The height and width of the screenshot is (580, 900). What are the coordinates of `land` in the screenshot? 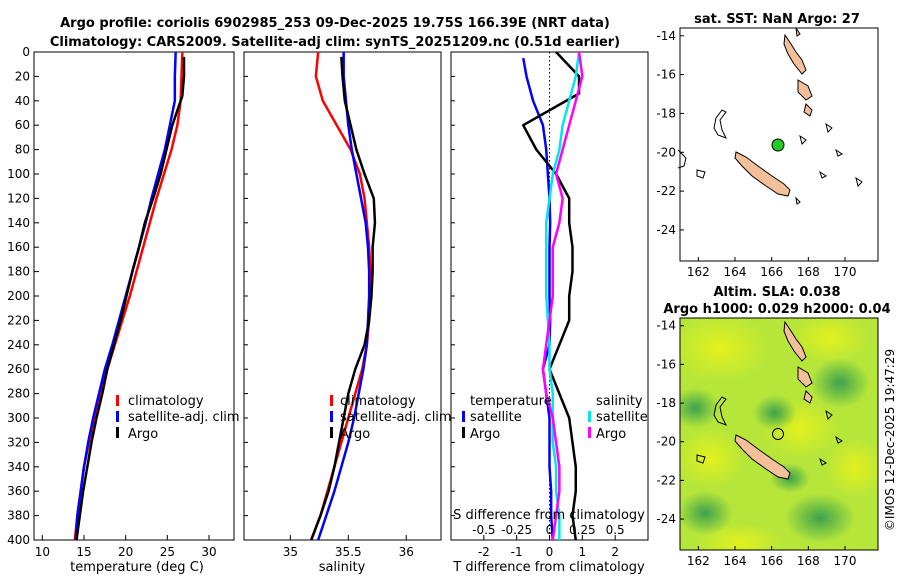 It's located at (770, 116).